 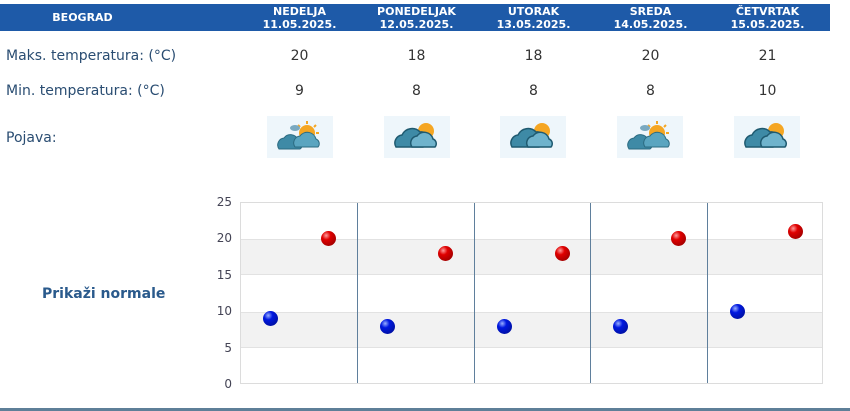 What do you see at coordinates (104, 294) in the screenshot?
I see `show-normals-link: Prikaži normale` at bounding box center [104, 294].